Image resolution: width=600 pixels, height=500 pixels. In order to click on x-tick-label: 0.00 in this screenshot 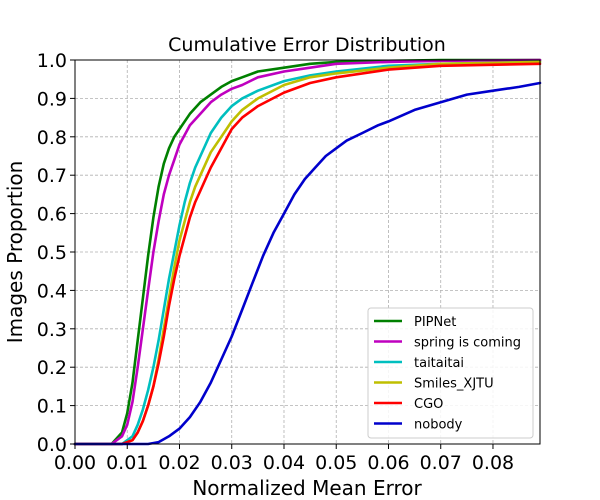, I will do `click(75, 463)`.